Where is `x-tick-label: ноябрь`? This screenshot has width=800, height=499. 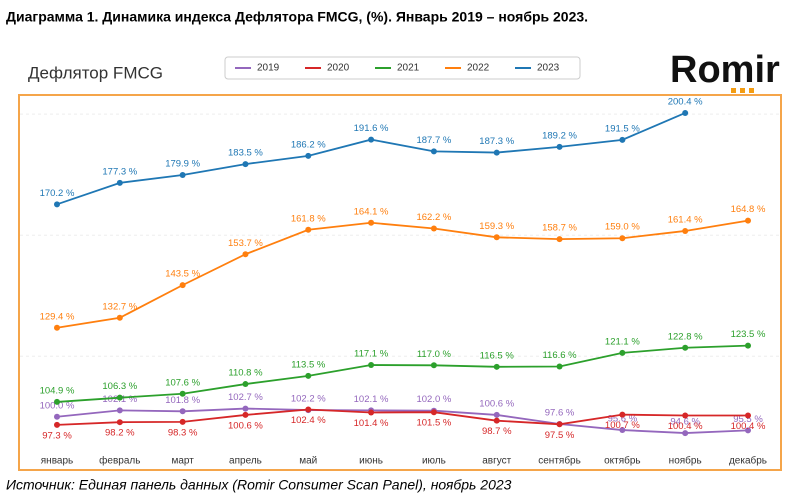
x-tick-label: ноябрь is located at coordinates (685, 461).